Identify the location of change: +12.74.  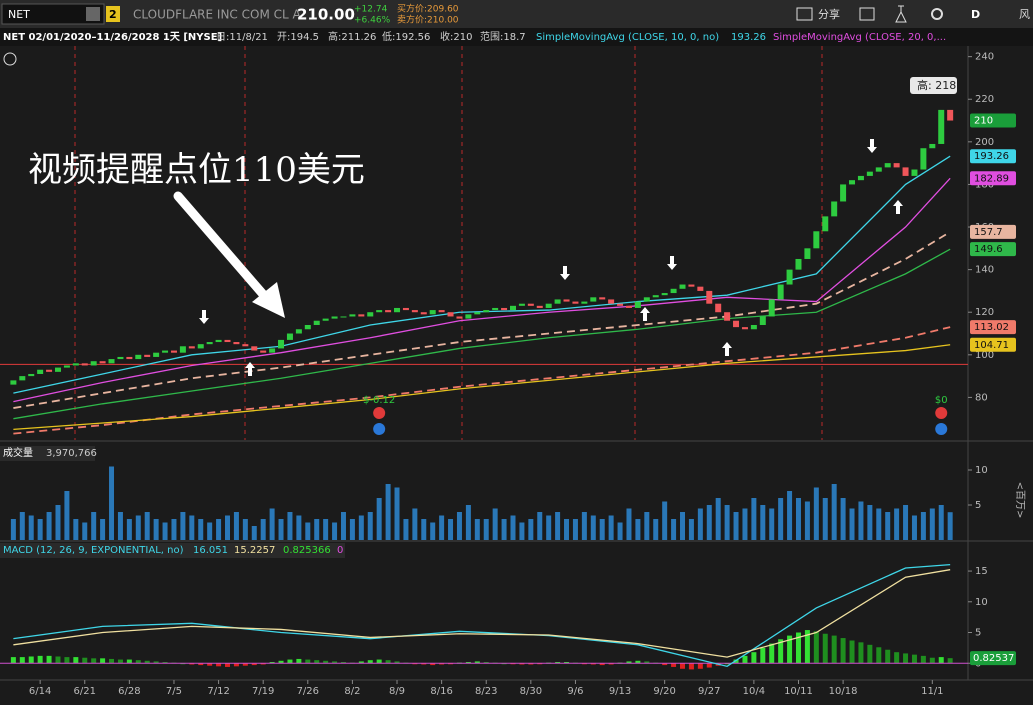
(371, 10).